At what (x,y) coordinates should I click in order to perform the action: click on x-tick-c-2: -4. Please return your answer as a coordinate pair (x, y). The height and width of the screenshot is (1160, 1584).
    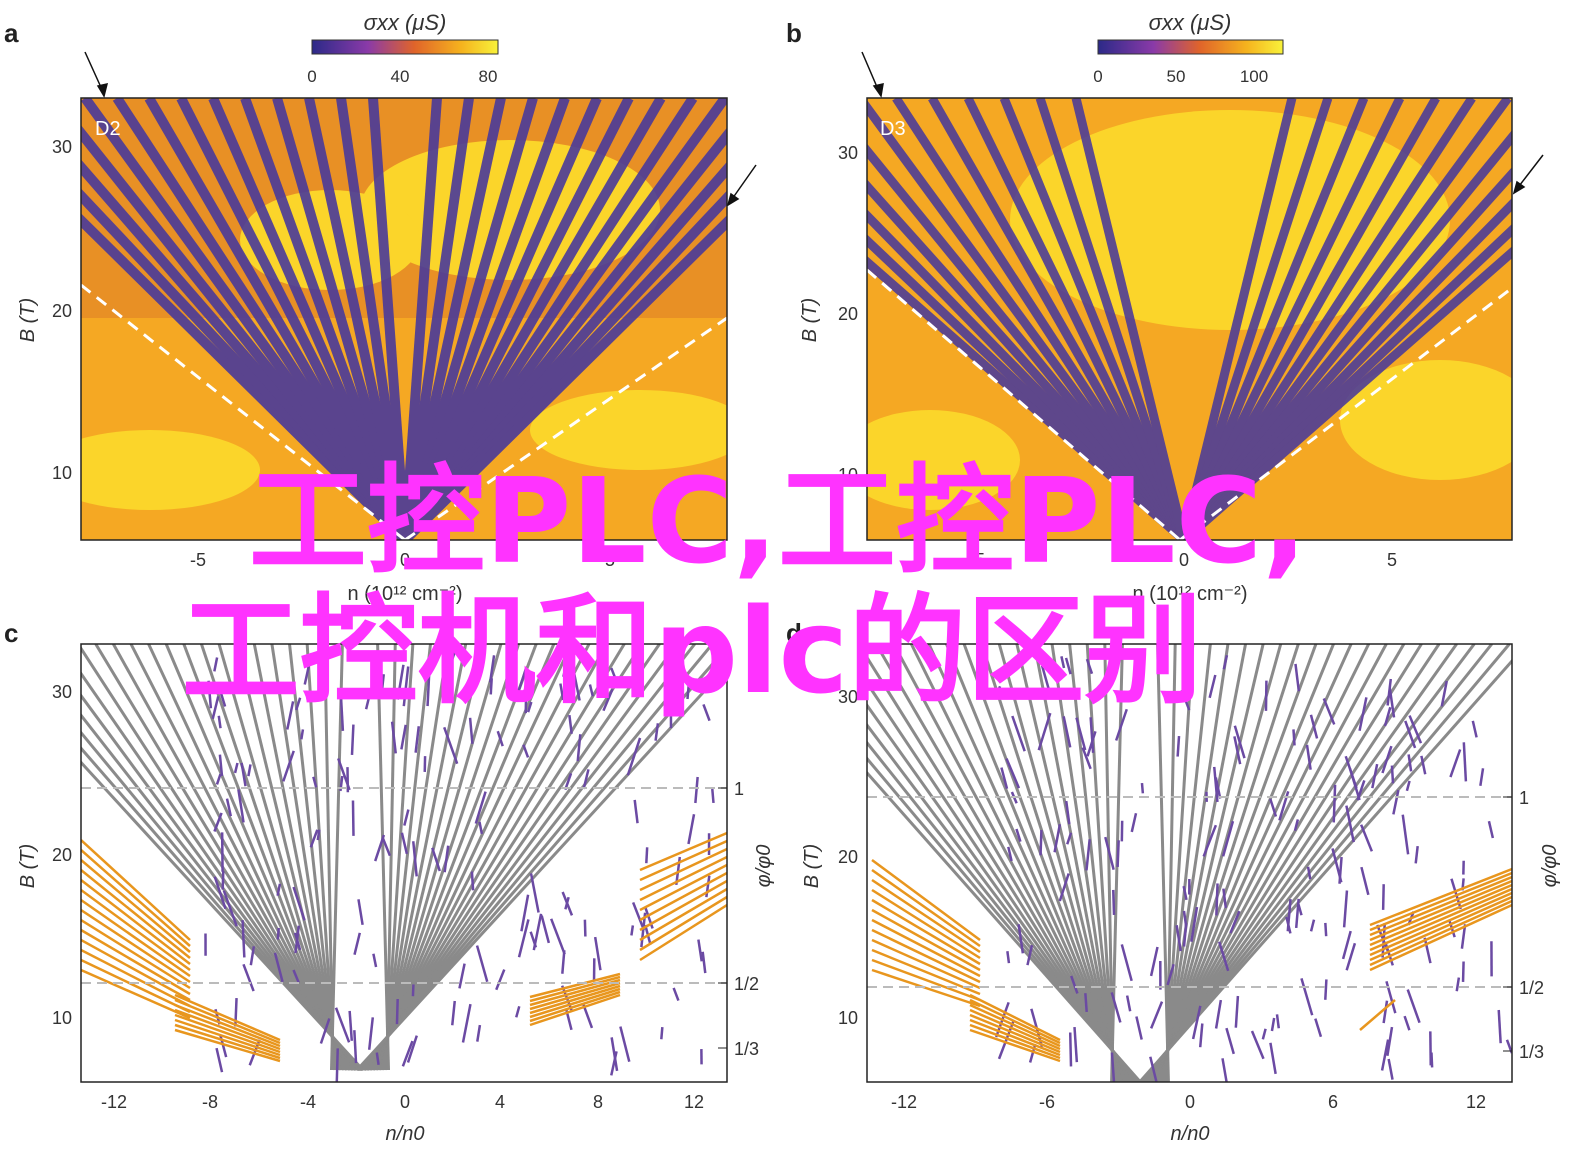
    Looking at the image, I should click on (308, 1102).